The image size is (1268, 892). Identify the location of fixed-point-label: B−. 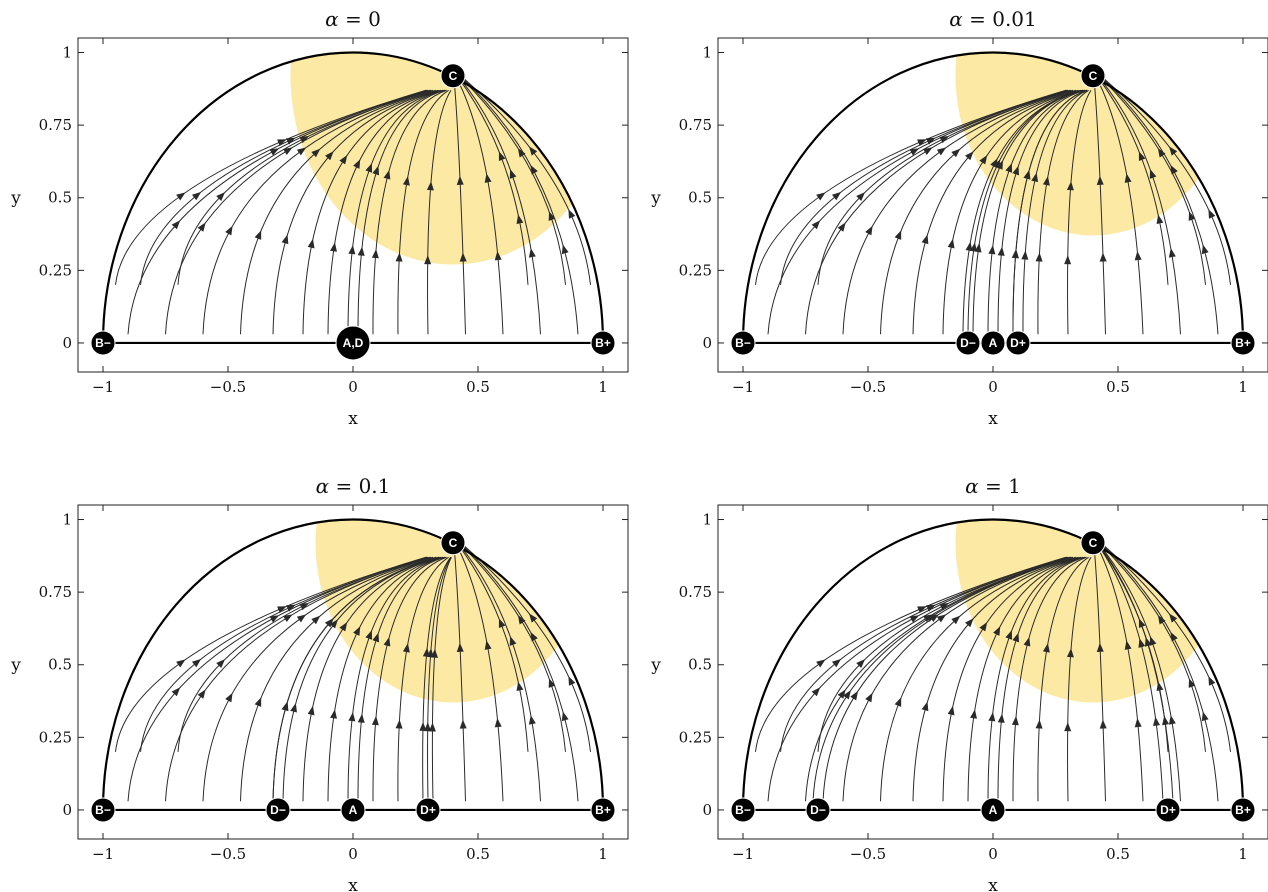
(103, 810).